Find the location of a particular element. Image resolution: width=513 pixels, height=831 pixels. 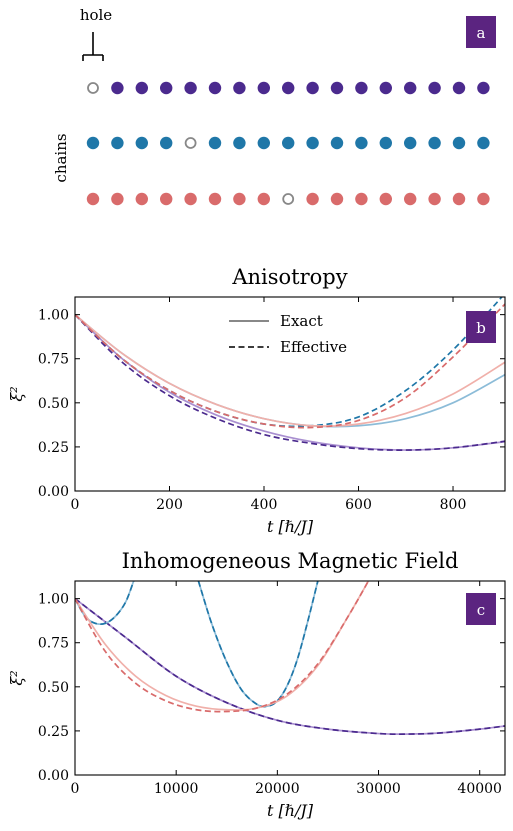

chain-sites is located at coordinates (288, 143).